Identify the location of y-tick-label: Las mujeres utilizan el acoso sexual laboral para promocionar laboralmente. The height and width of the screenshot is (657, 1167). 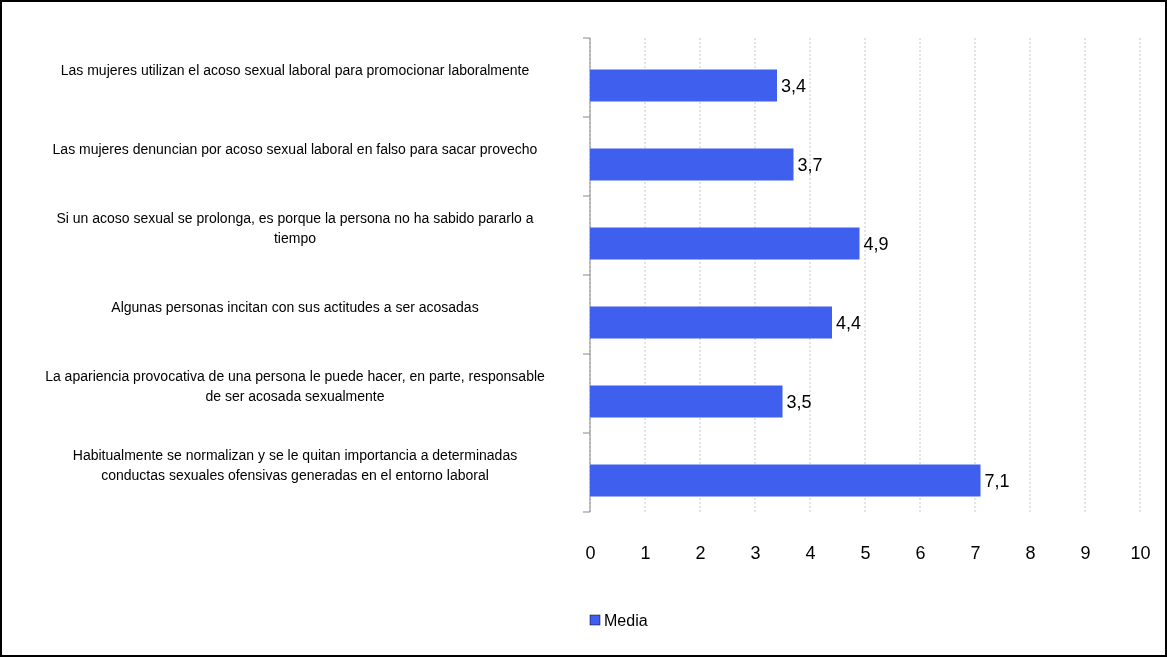
(295, 69).